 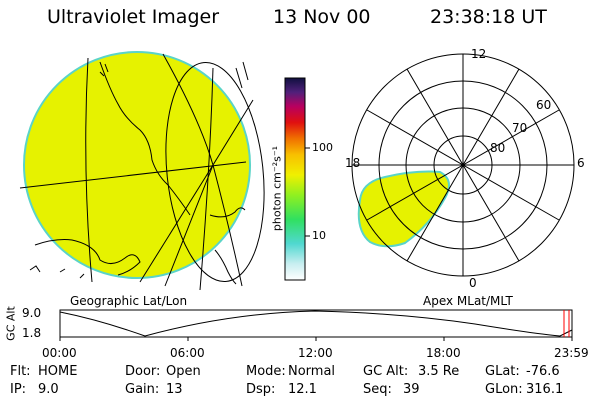 I want to click on flt-value: HOME, so click(x=58, y=371).